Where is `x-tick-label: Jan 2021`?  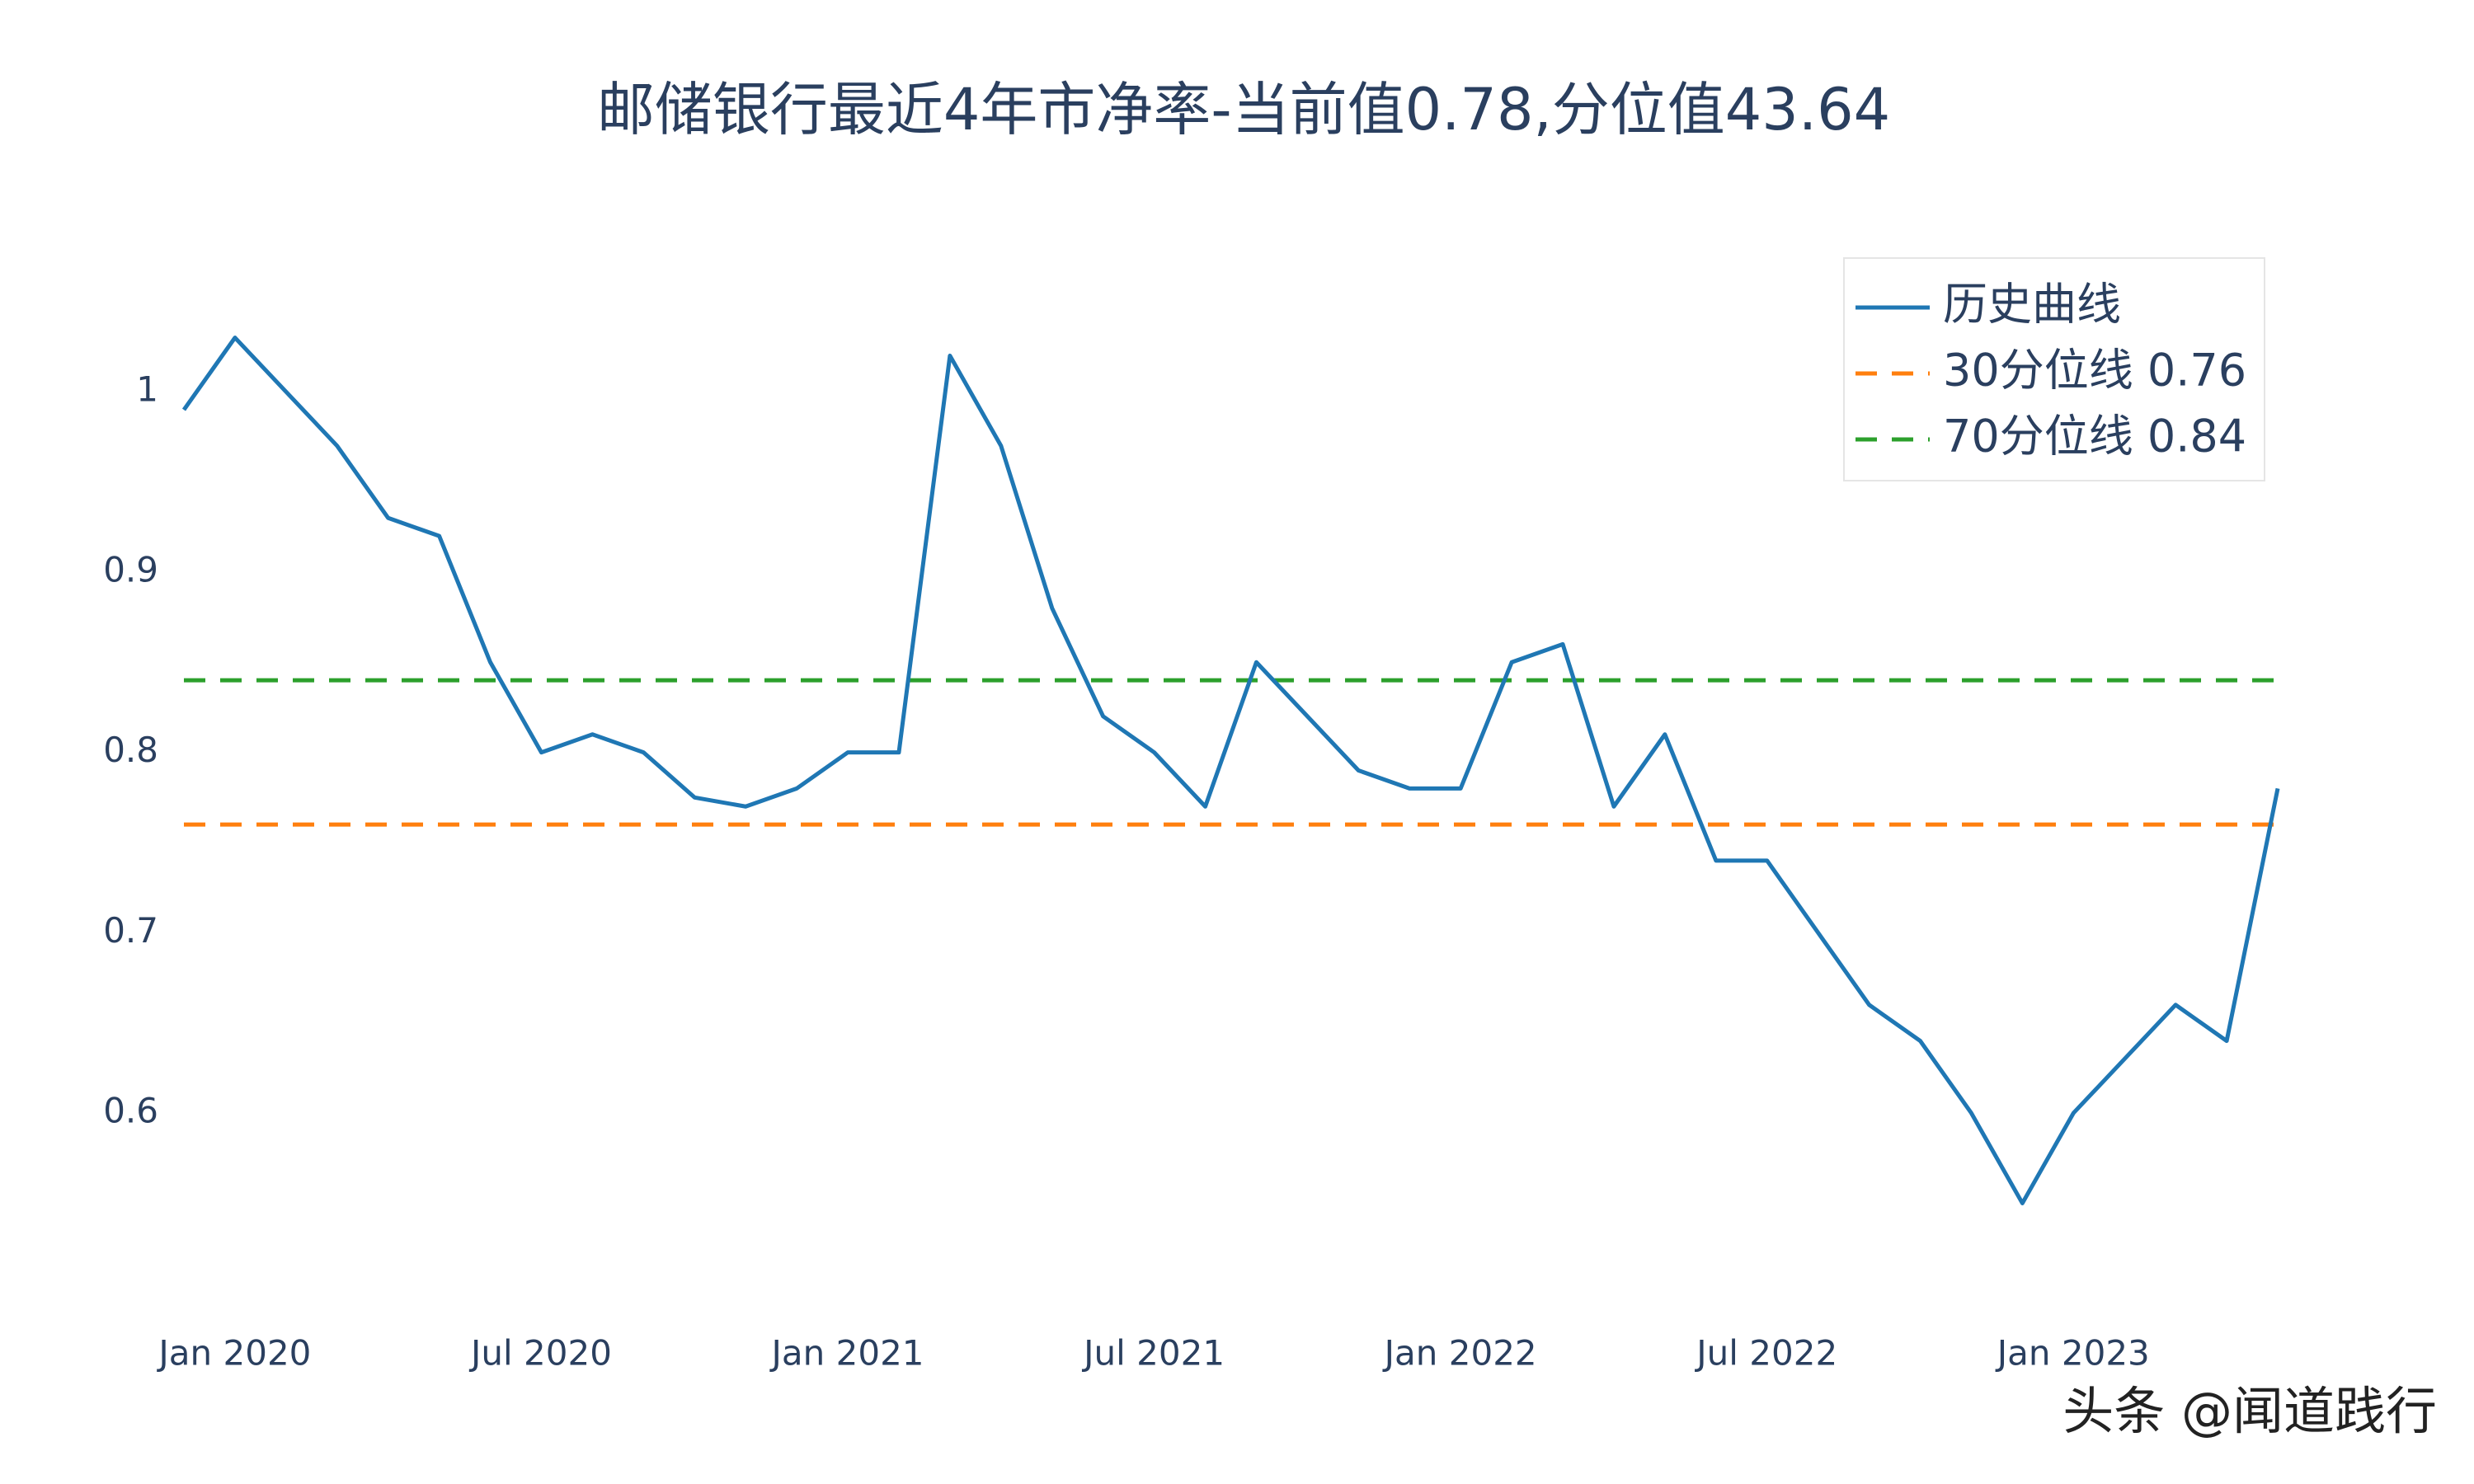 x-tick-label: Jan 2021 is located at coordinates (846, 1353).